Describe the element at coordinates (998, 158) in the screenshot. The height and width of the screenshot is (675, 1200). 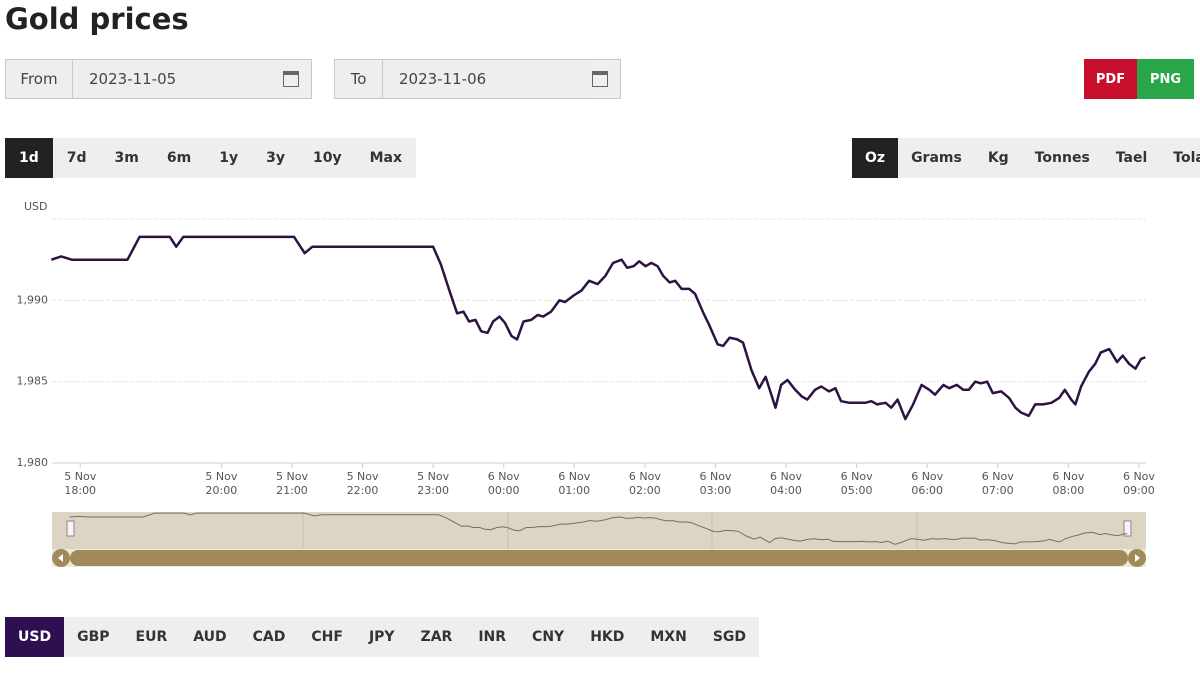
I see `unit-button: Kg` at that location.